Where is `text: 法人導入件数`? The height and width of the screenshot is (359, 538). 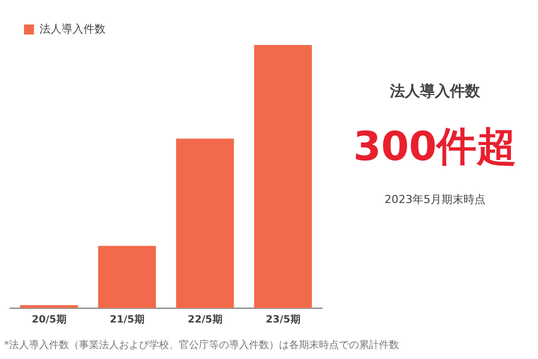
text: 法人導入件数 is located at coordinates (435, 91).